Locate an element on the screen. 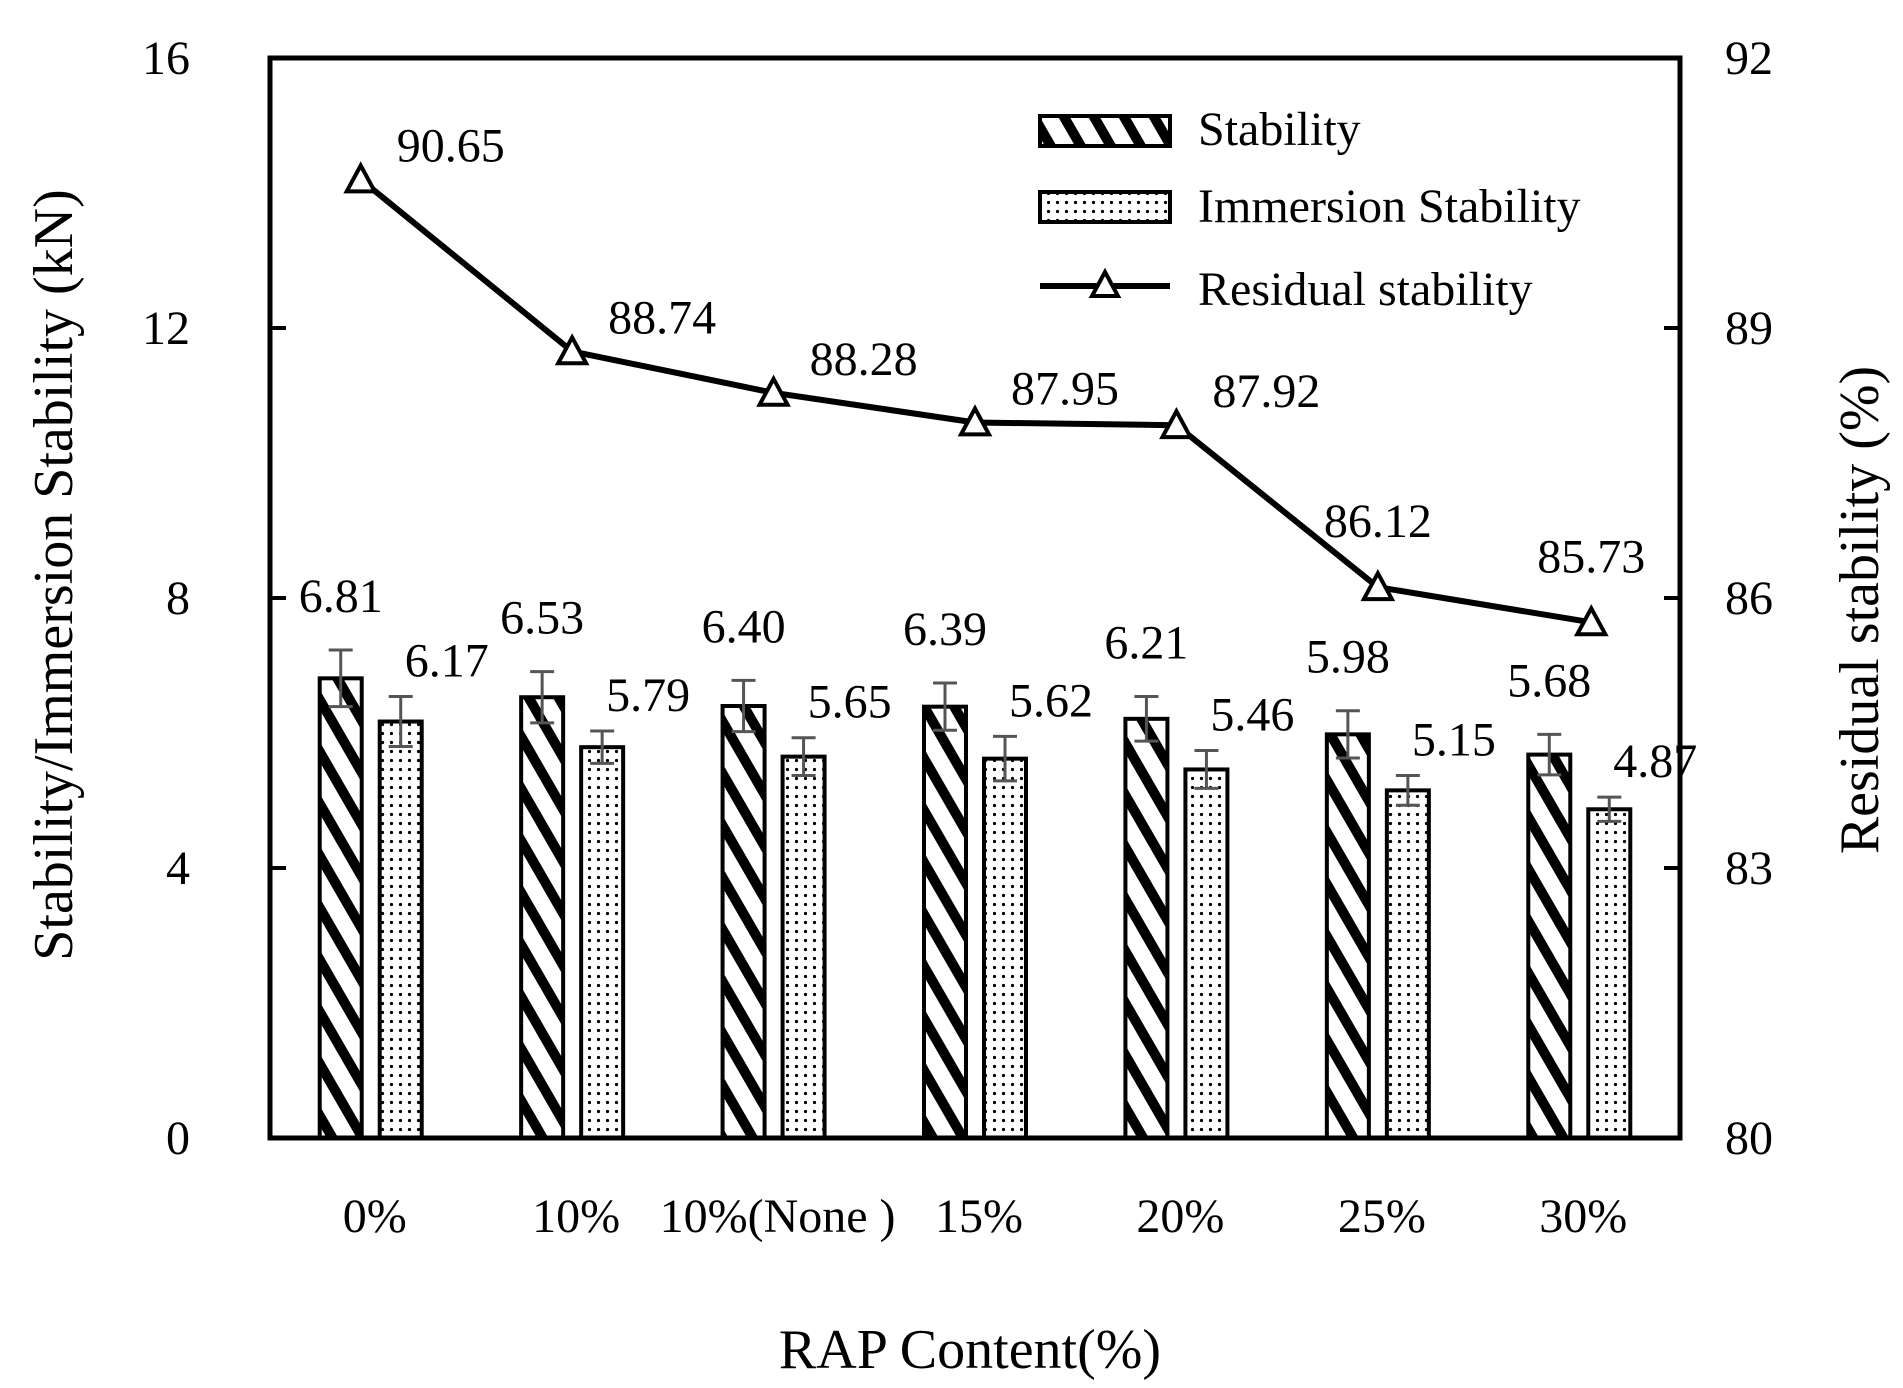 This screenshot has height=1388, width=1903. legend-marker-residual is located at coordinates (1105, 282).